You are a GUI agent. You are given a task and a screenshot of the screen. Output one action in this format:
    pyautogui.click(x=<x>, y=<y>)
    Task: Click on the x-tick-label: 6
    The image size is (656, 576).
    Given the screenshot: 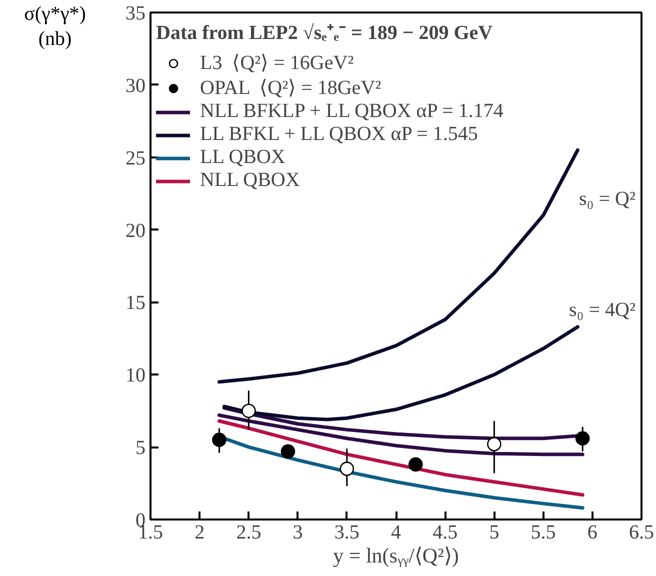 What is the action you would take?
    pyautogui.click(x=592, y=533)
    